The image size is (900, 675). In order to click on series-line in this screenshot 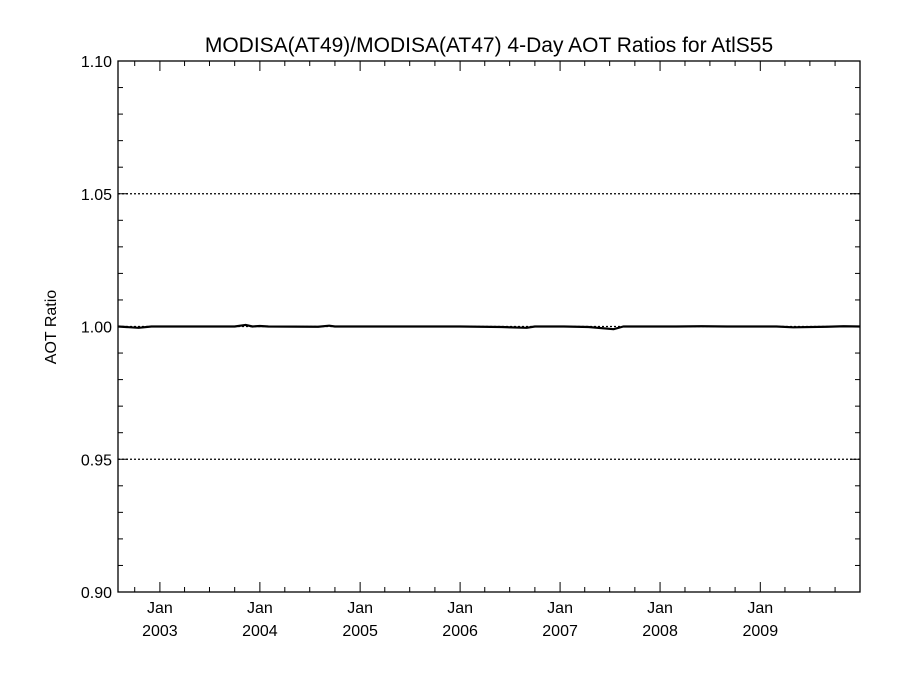, I will do `click(489, 327)`.